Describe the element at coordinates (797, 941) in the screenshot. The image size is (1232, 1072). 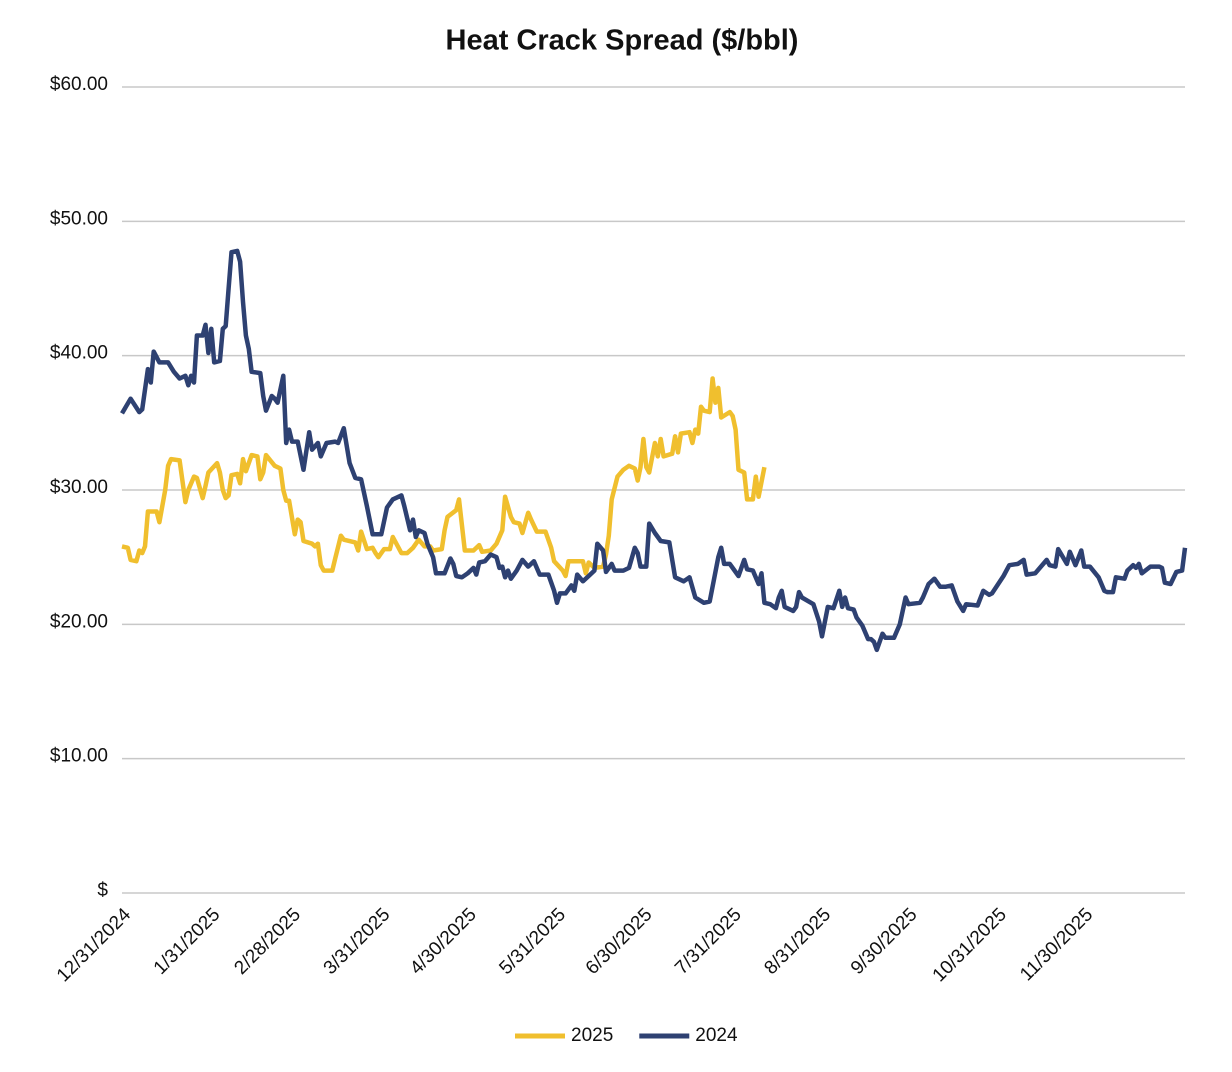
I see `x-tick-label: 8/31/2025` at that location.